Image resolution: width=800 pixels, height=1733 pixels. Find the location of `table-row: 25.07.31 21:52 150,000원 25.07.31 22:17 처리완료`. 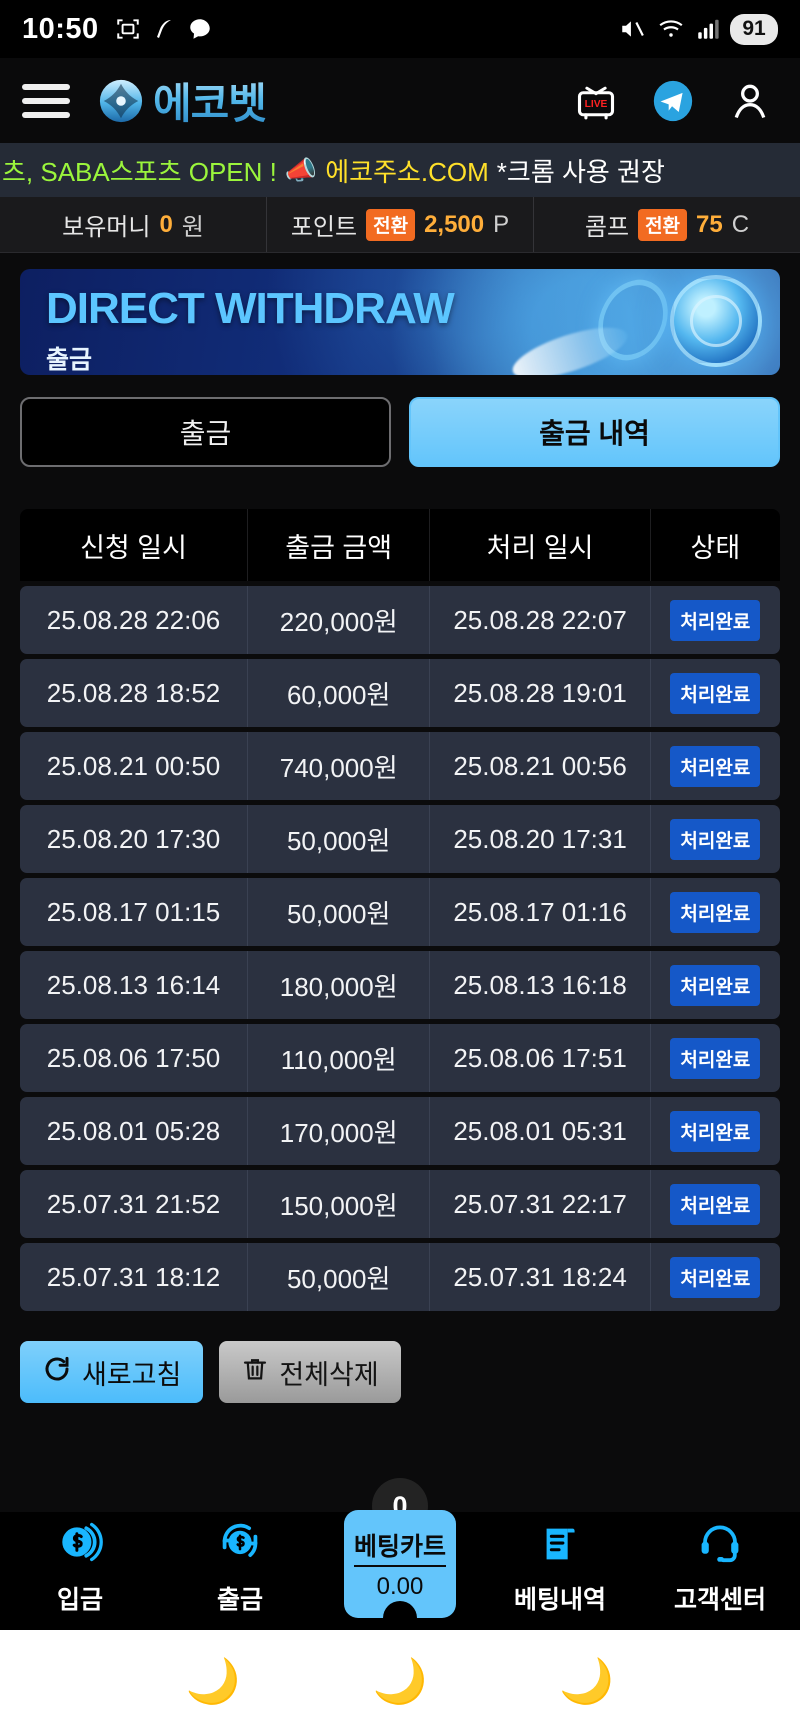

table-row: 25.07.31 21:52 150,000원 25.07.31 22:17 처리완료 is located at coordinates (400, 1204).